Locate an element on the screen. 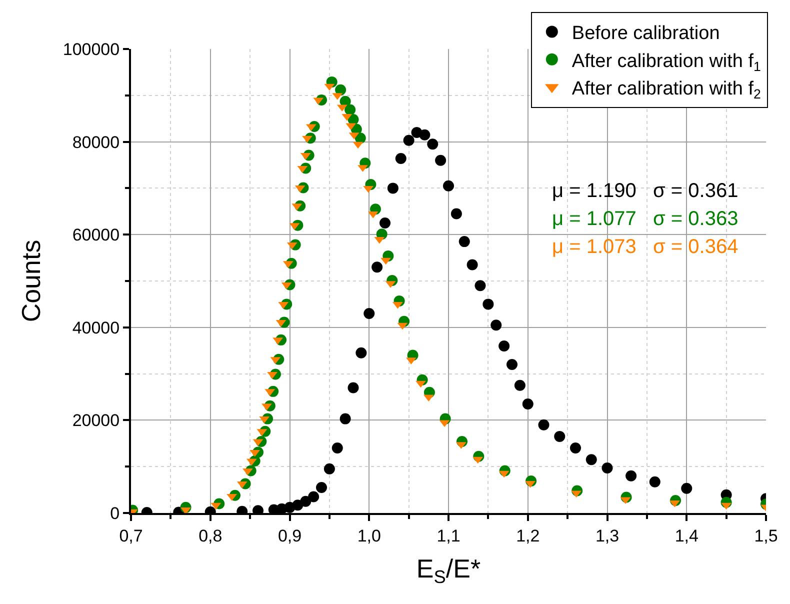 The image size is (790, 604). y-tick-label: 0 is located at coordinates (115, 513).